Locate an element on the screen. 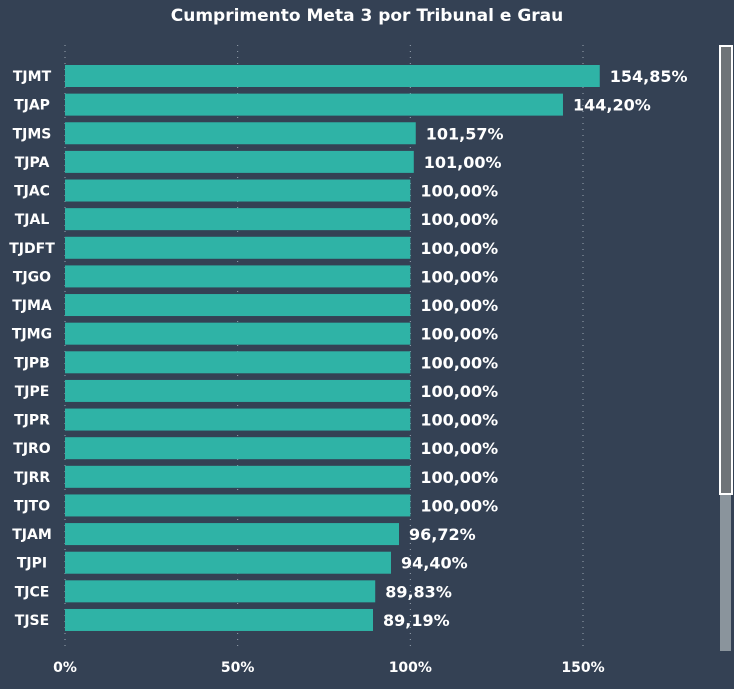  scrollbar-thumb is located at coordinates (726, 270).